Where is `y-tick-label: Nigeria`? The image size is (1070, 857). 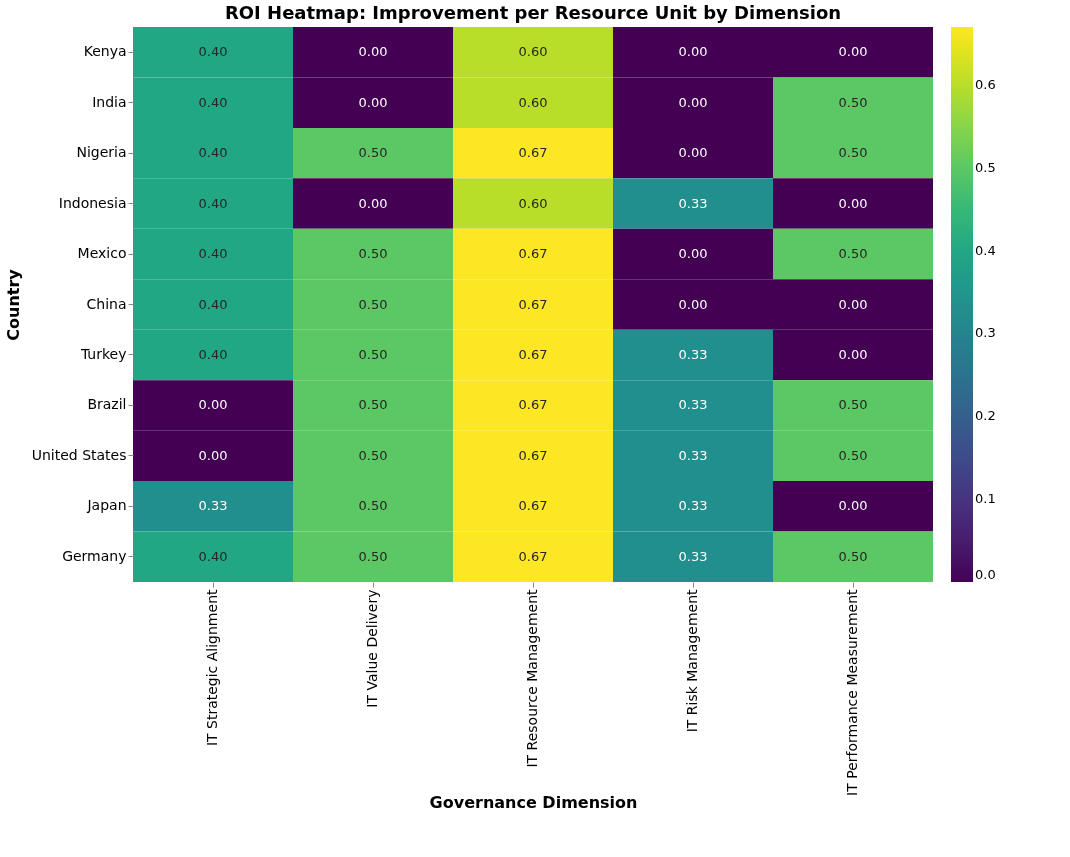 y-tick-label: Nigeria is located at coordinates (101, 152).